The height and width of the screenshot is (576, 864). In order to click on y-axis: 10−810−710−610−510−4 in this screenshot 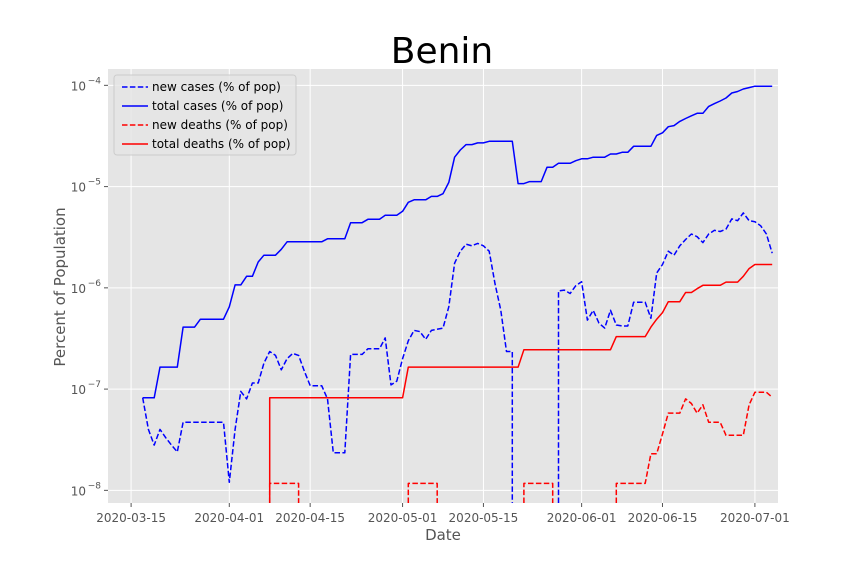, I will do `click(89, 287)`.